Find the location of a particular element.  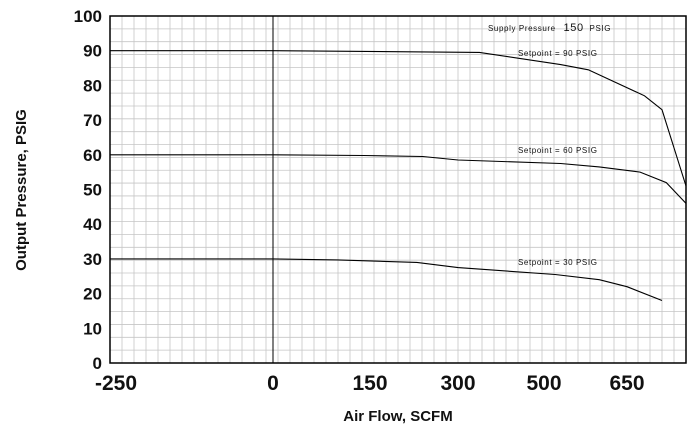

supply-value-text: 150 is located at coordinates (574, 28).